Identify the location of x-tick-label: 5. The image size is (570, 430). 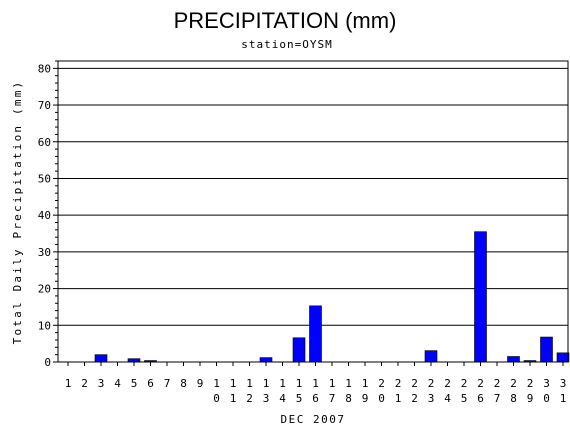
(134, 383).